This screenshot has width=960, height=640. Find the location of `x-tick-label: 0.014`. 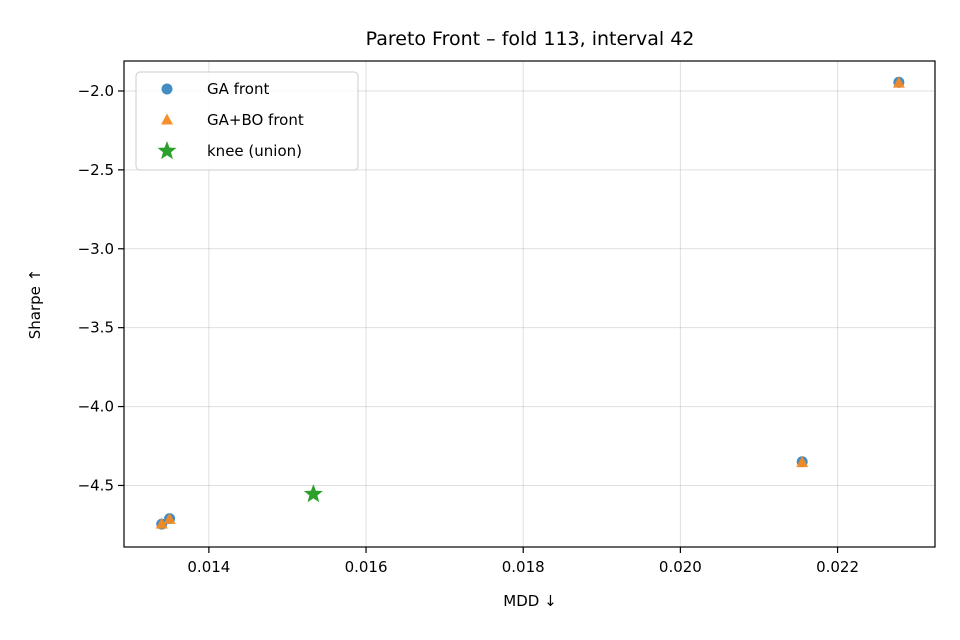

x-tick-label: 0.014 is located at coordinates (208, 567).